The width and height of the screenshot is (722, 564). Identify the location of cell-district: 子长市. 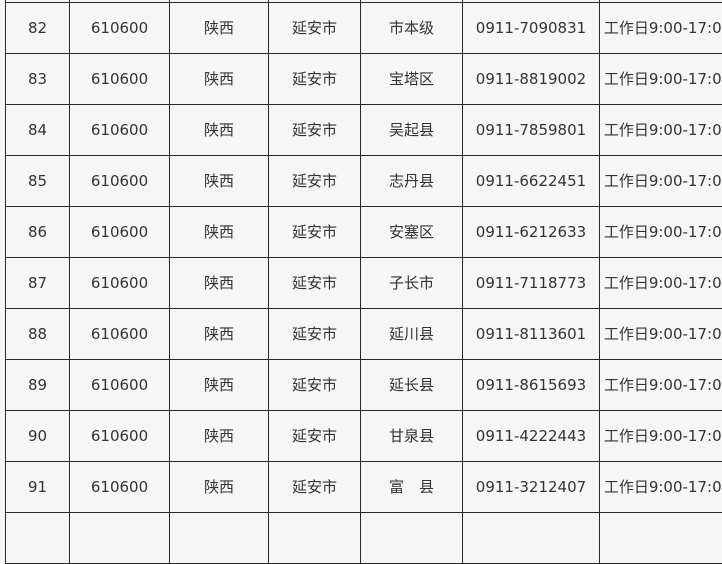
(412, 283).